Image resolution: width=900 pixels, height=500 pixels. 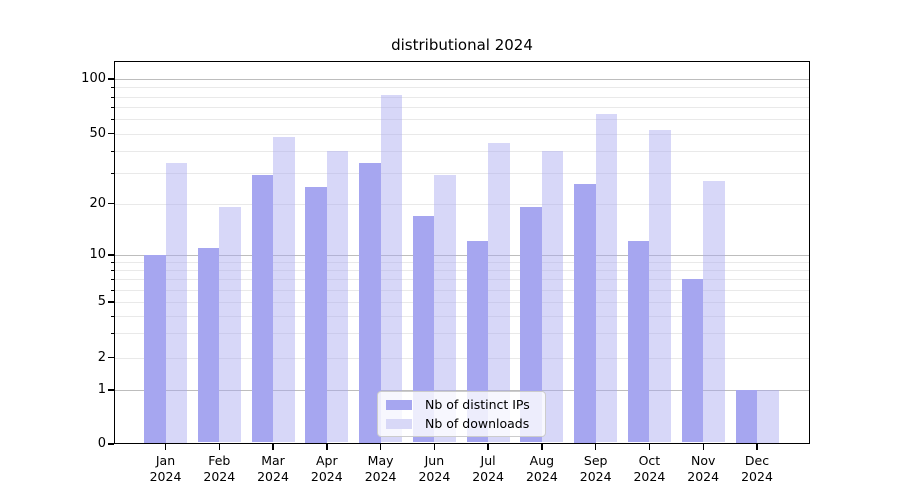 What do you see at coordinates (97, 133) in the screenshot?
I see `y-tick-label-50: 50` at bounding box center [97, 133].